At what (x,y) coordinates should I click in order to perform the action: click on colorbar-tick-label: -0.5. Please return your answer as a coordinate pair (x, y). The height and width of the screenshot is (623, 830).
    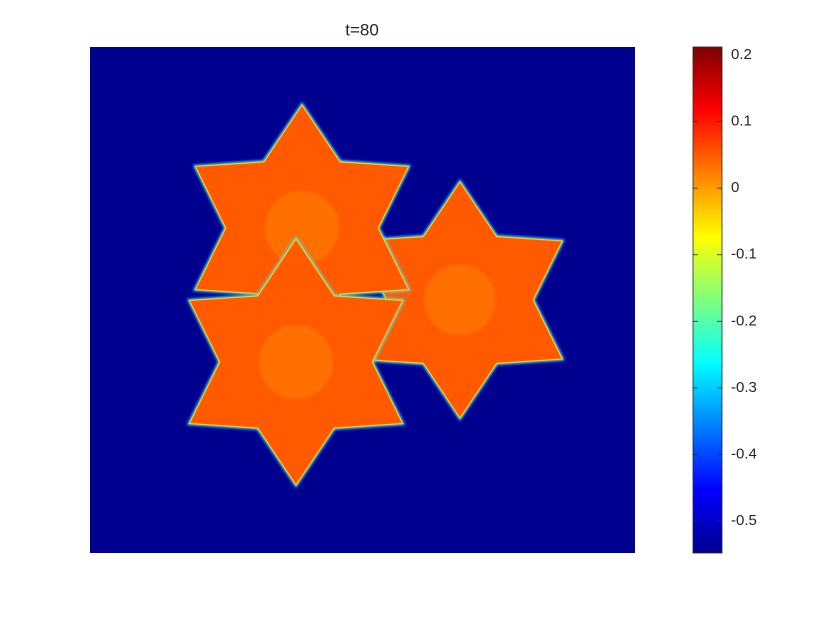
    Looking at the image, I should click on (744, 520).